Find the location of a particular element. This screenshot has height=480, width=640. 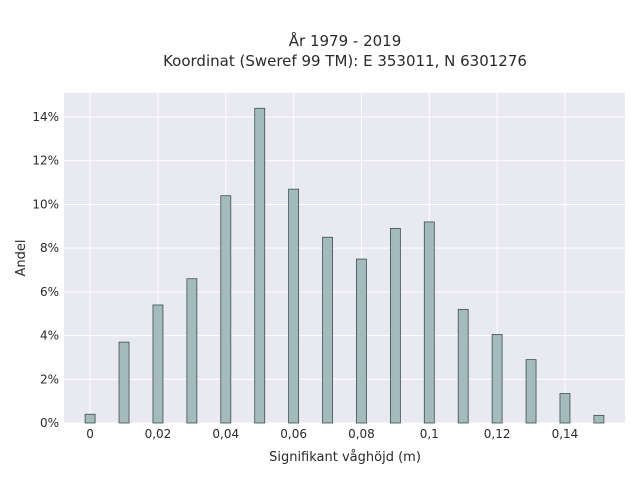

x-tick-label: 0,04 is located at coordinates (225, 434).